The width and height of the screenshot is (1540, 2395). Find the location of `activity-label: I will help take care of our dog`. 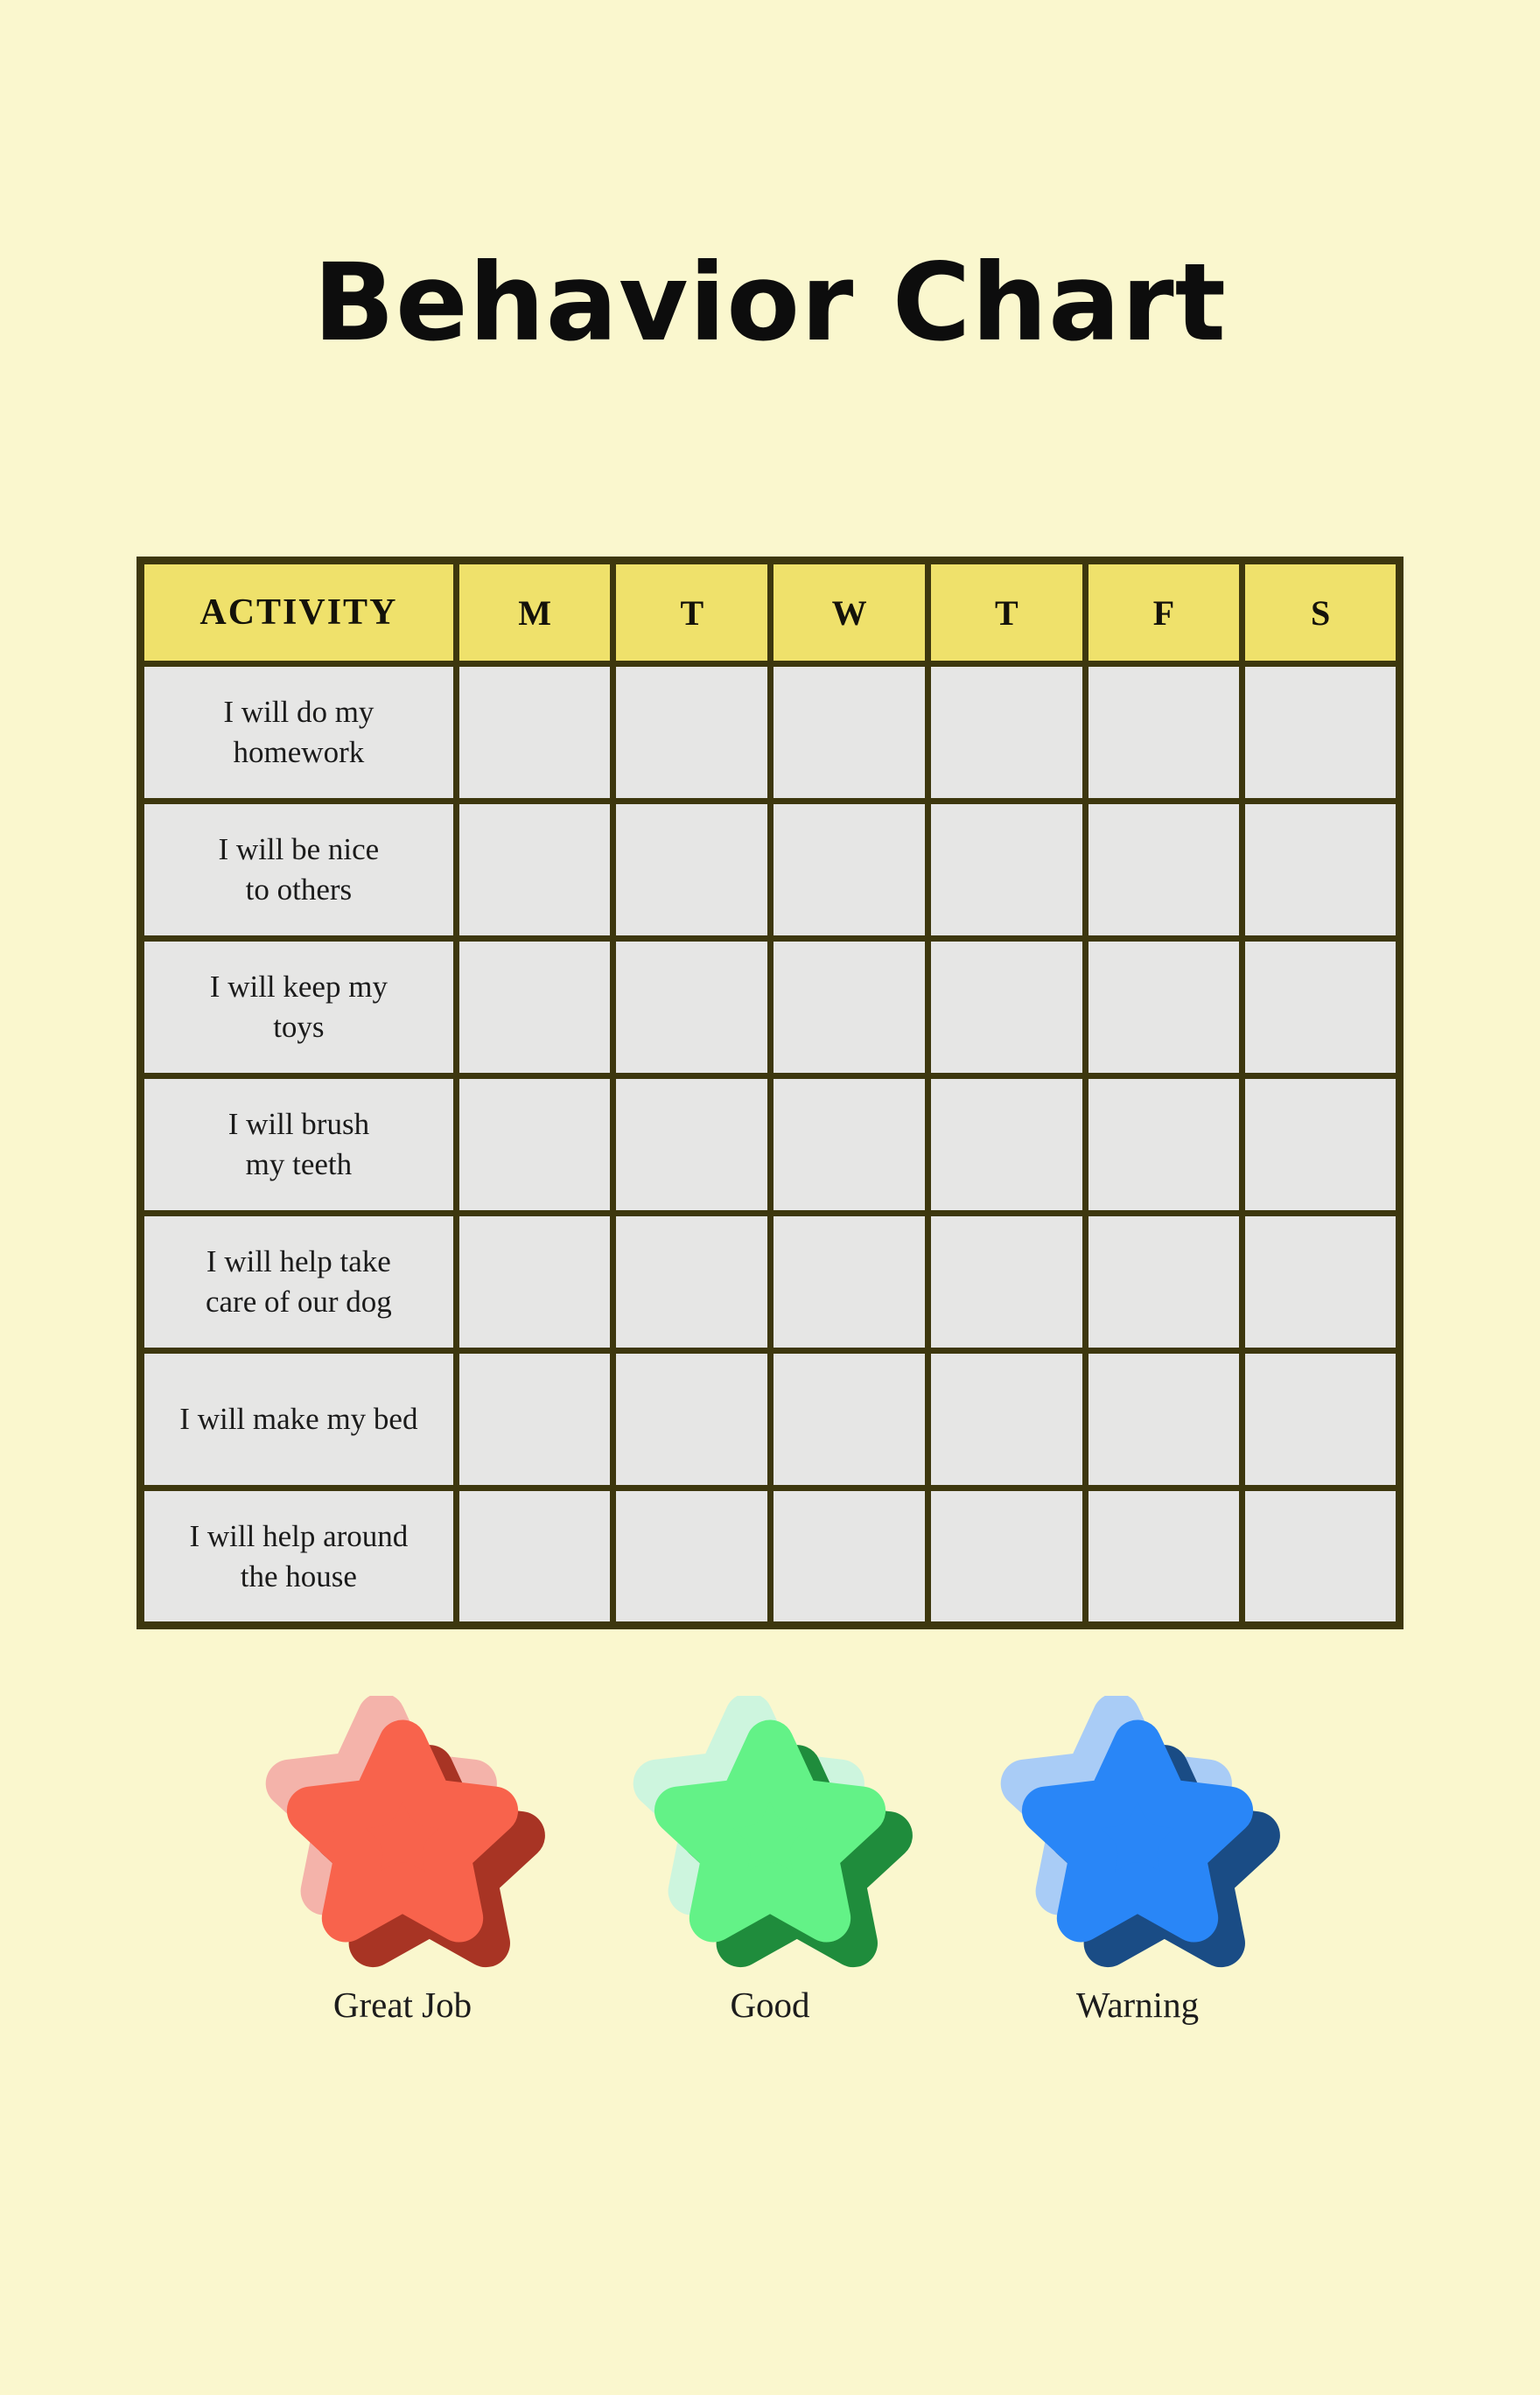

activity-label: I will help take care of our dog is located at coordinates (298, 1282).